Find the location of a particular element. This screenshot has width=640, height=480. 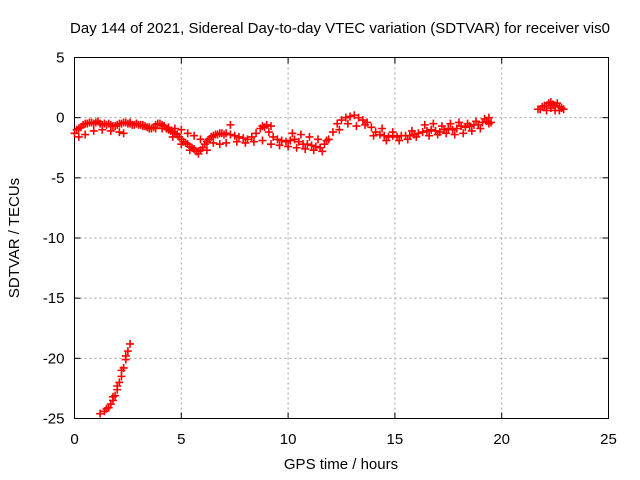

y-tick-label: 5 is located at coordinates (60, 58).